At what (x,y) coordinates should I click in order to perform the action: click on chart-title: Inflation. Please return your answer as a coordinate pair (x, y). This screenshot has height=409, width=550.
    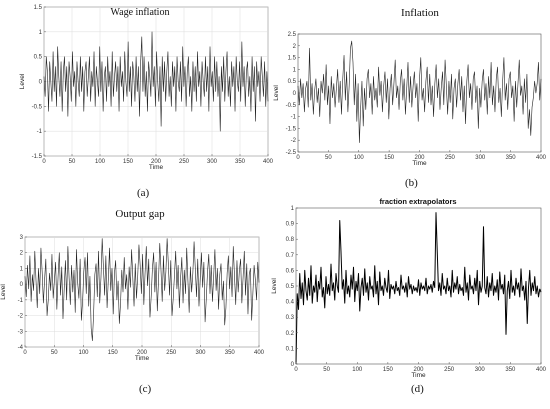
    Looking at the image, I should click on (420, 13).